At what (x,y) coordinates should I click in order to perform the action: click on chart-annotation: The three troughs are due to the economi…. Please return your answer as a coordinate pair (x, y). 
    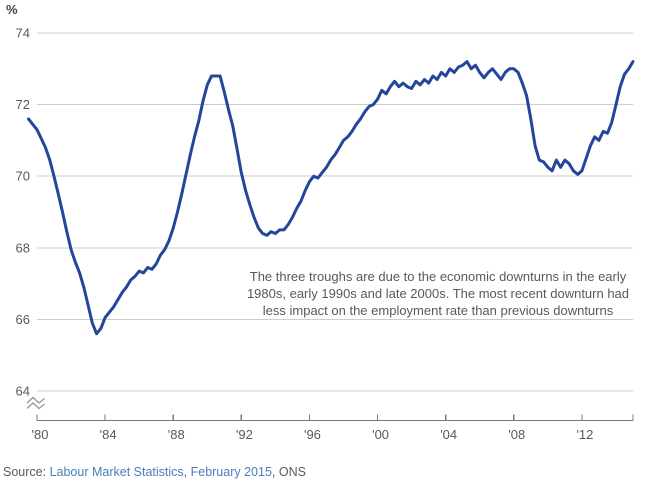
    Looking at the image, I should click on (436, 293).